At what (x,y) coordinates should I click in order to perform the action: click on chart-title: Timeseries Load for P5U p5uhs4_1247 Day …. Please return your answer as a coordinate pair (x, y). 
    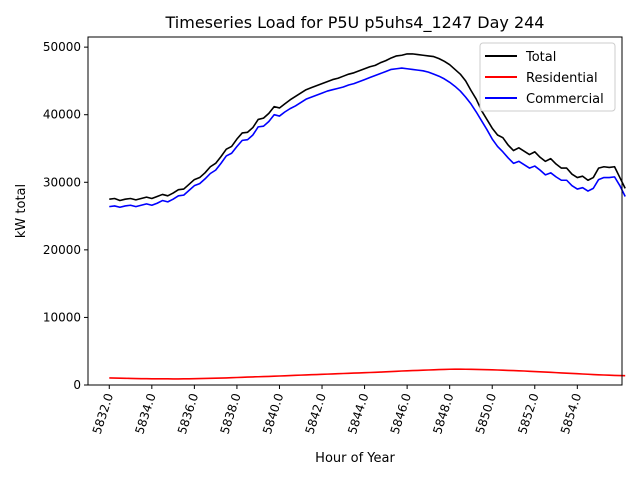
    Looking at the image, I should click on (355, 23).